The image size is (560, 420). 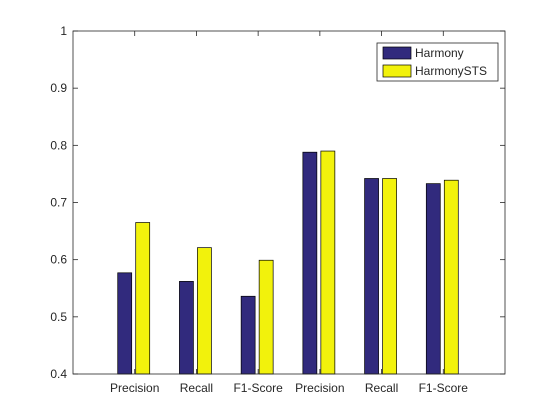 What do you see at coordinates (63, 31) in the screenshot?
I see `y-tick-label: 1` at bounding box center [63, 31].